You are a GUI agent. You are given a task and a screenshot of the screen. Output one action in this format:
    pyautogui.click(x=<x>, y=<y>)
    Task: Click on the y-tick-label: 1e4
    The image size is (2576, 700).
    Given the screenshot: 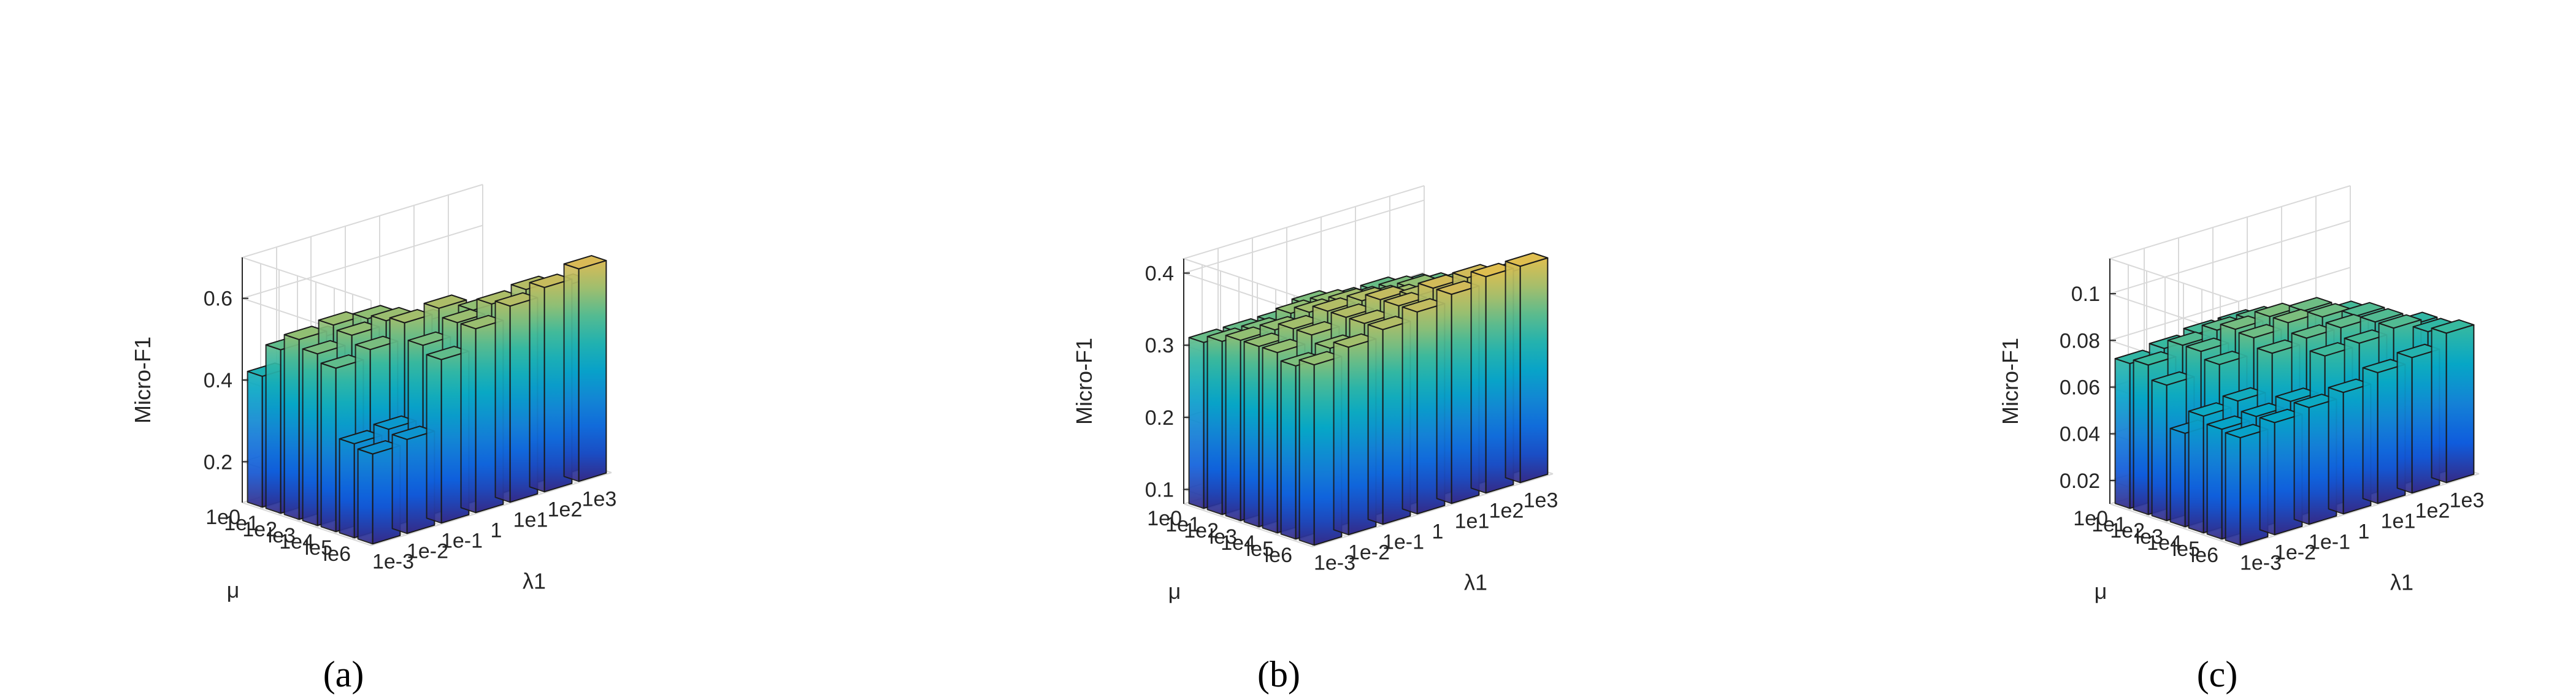 What is the action you would take?
    pyautogui.click(x=296, y=542)
    